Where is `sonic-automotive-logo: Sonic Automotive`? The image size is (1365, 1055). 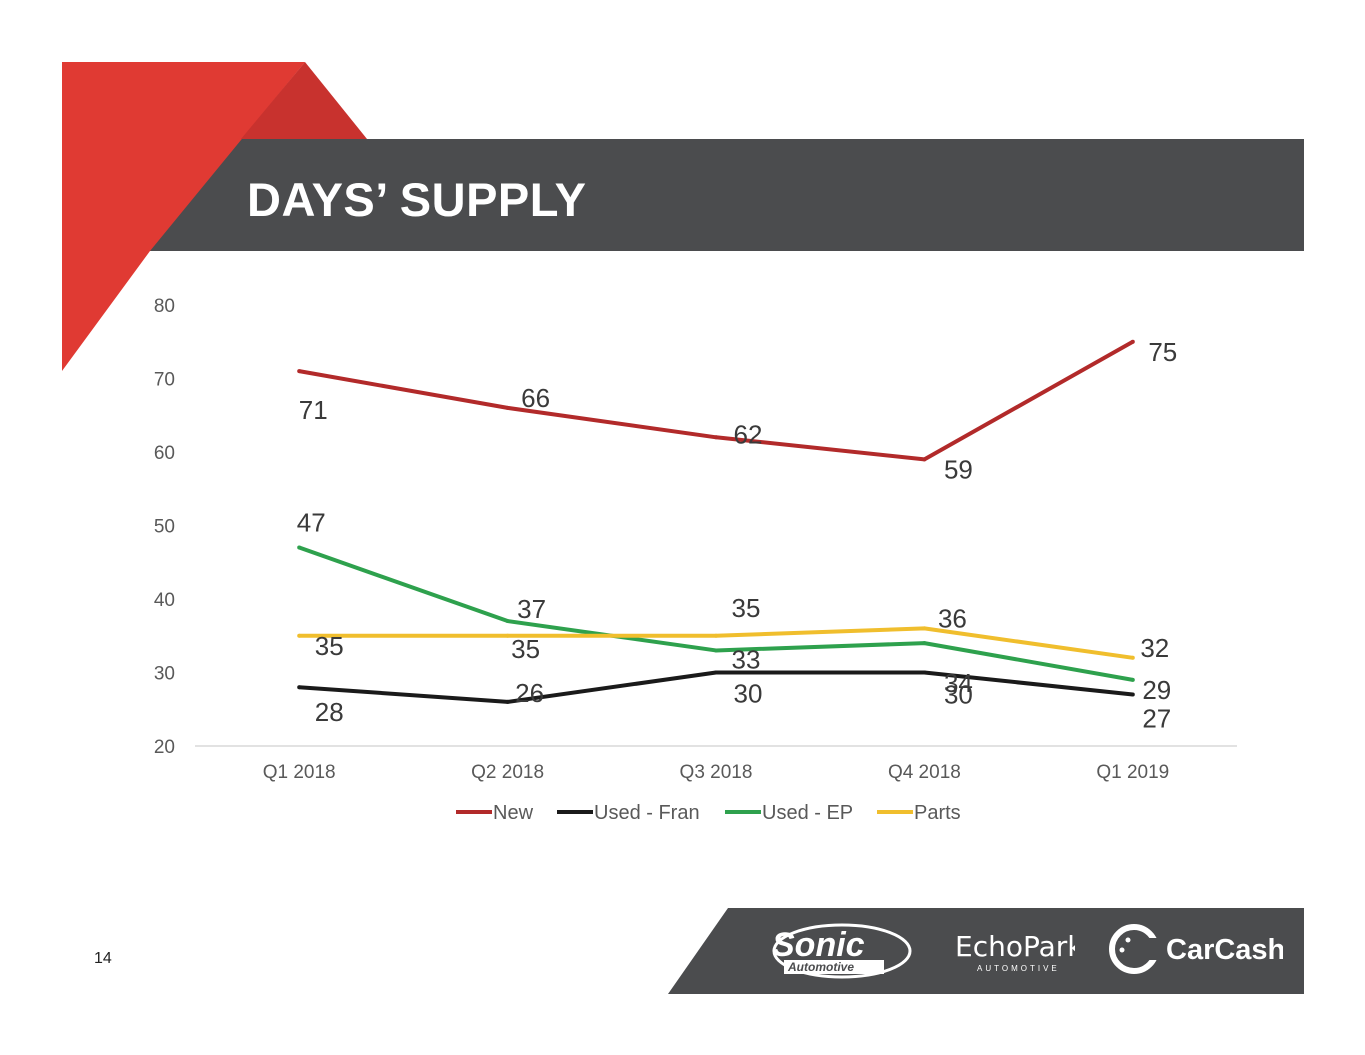 sonic-automotive-logo: Sonic Automotive is located at coordinates (842, 951).